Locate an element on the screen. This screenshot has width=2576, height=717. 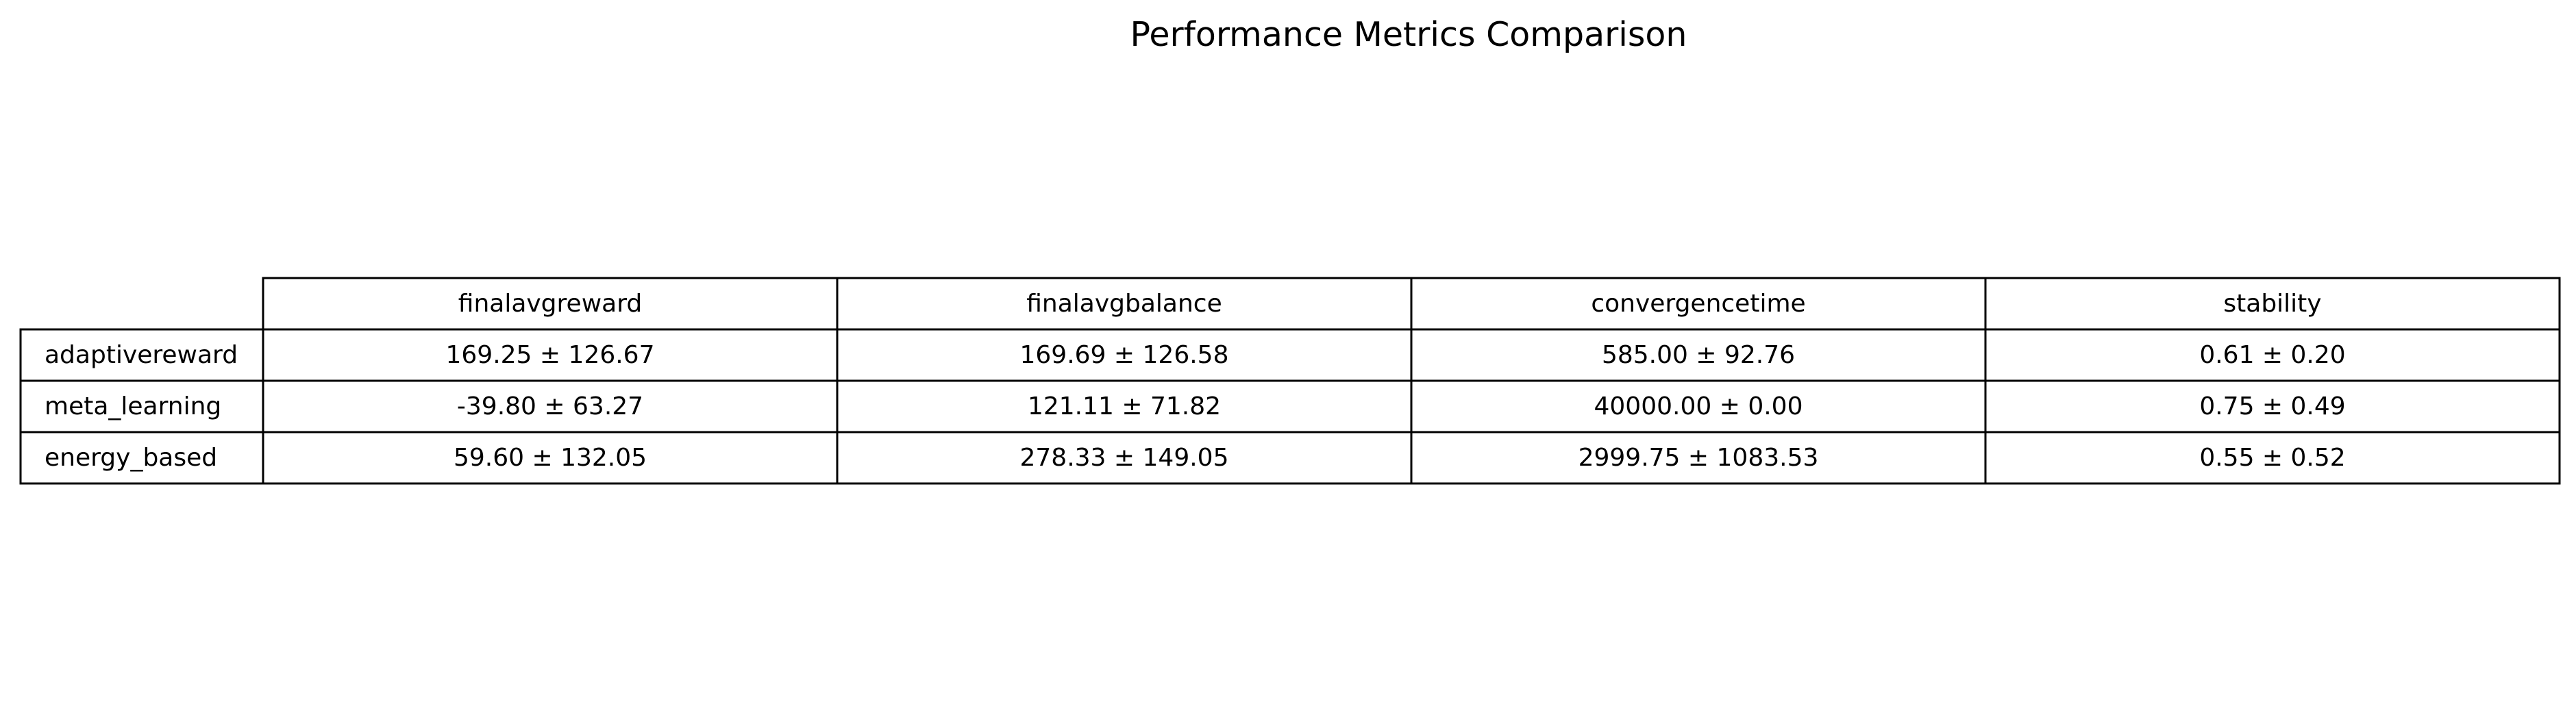
table-cell-value: 0.55 ± 0.52 is located at coordinates (2272, 458).